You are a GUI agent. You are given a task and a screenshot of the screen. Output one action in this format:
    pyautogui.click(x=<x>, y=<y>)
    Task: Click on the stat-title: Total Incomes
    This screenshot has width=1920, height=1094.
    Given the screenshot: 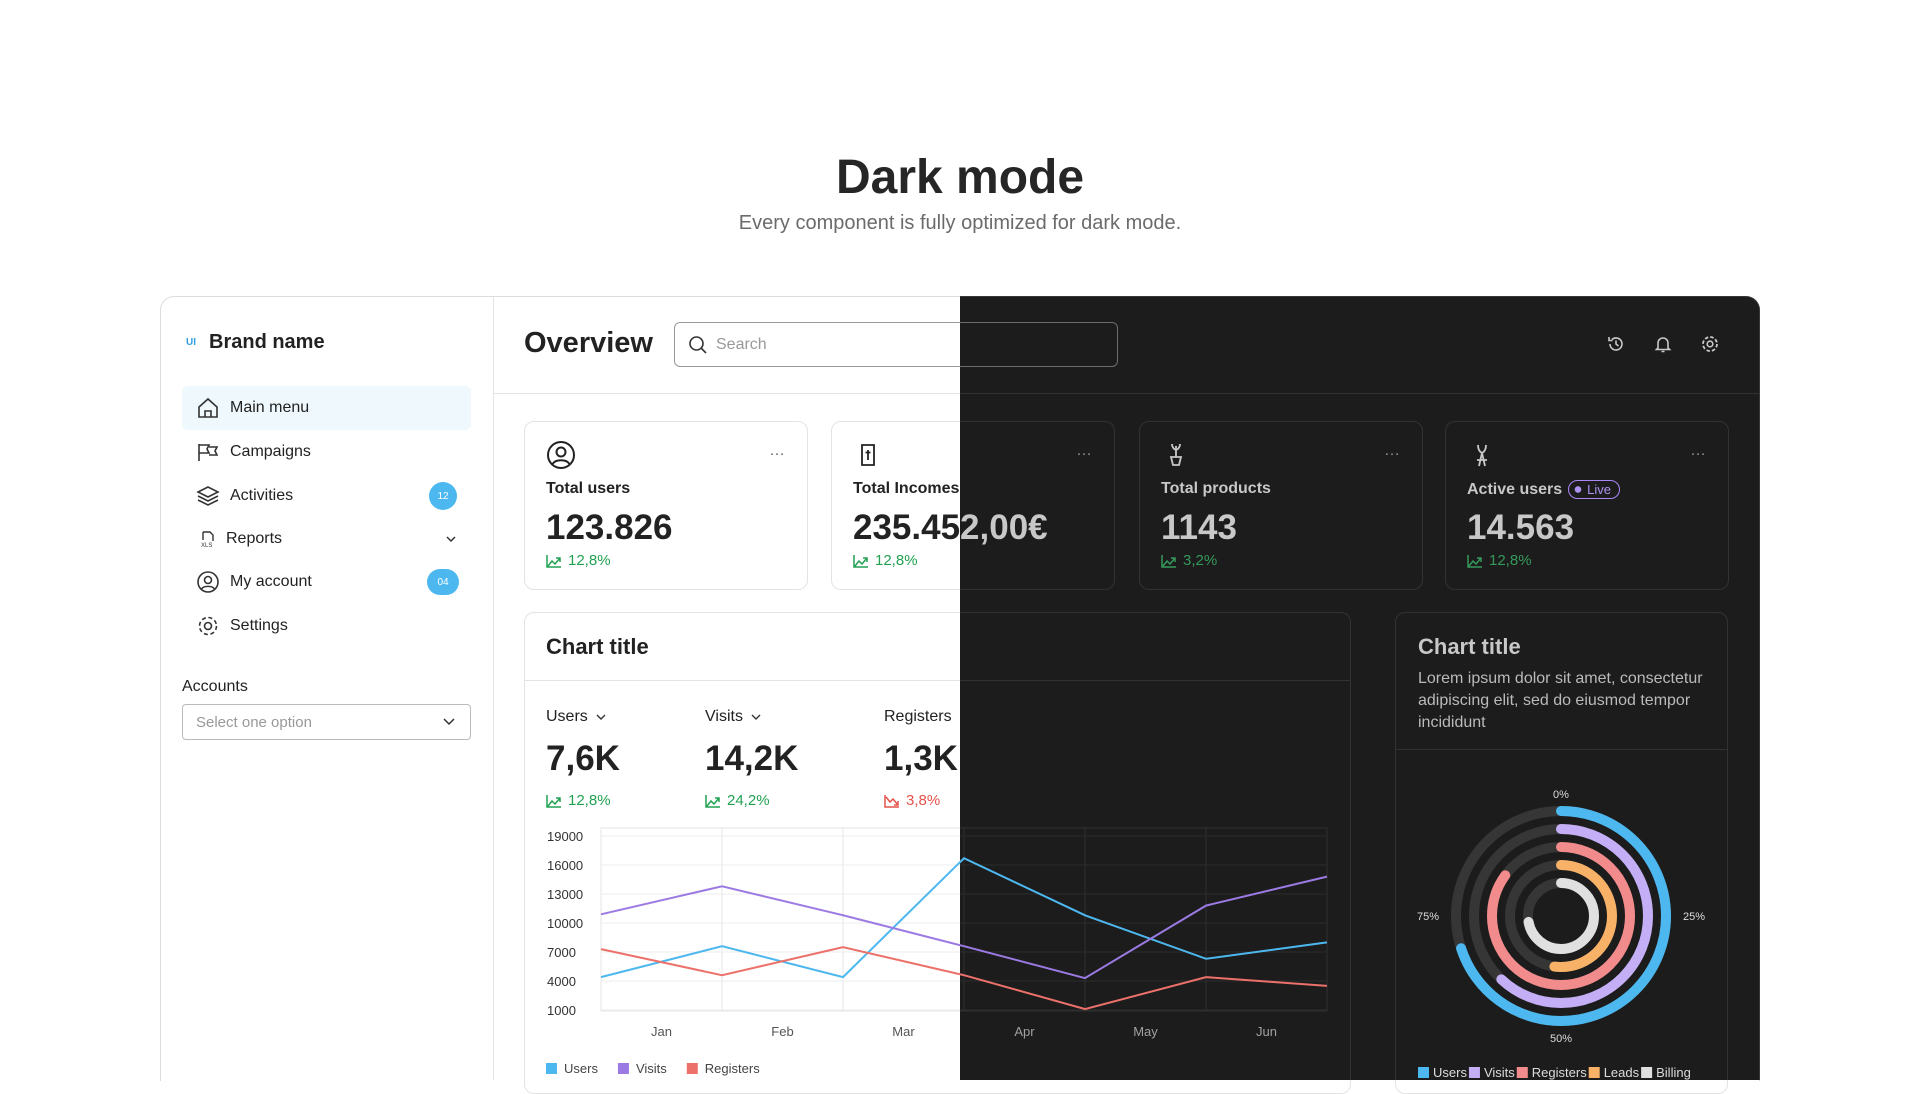 What is the action you would take?
    pyautogui.click(x=906, y=488)
    